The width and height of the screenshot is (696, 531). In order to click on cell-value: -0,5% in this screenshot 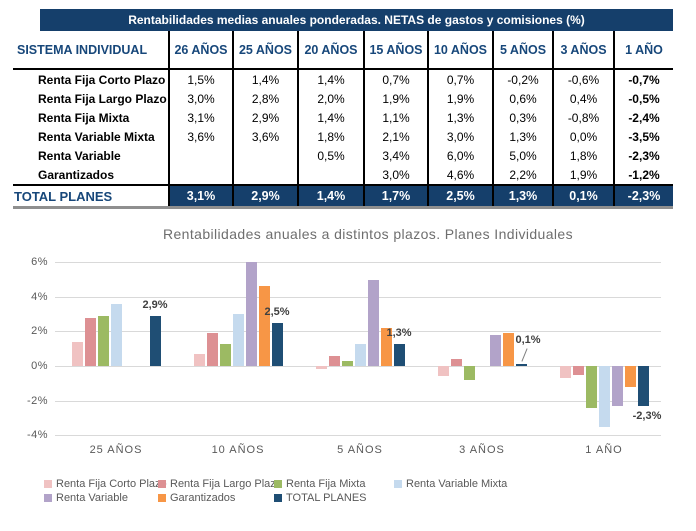, I will do `click(644, 98)`.